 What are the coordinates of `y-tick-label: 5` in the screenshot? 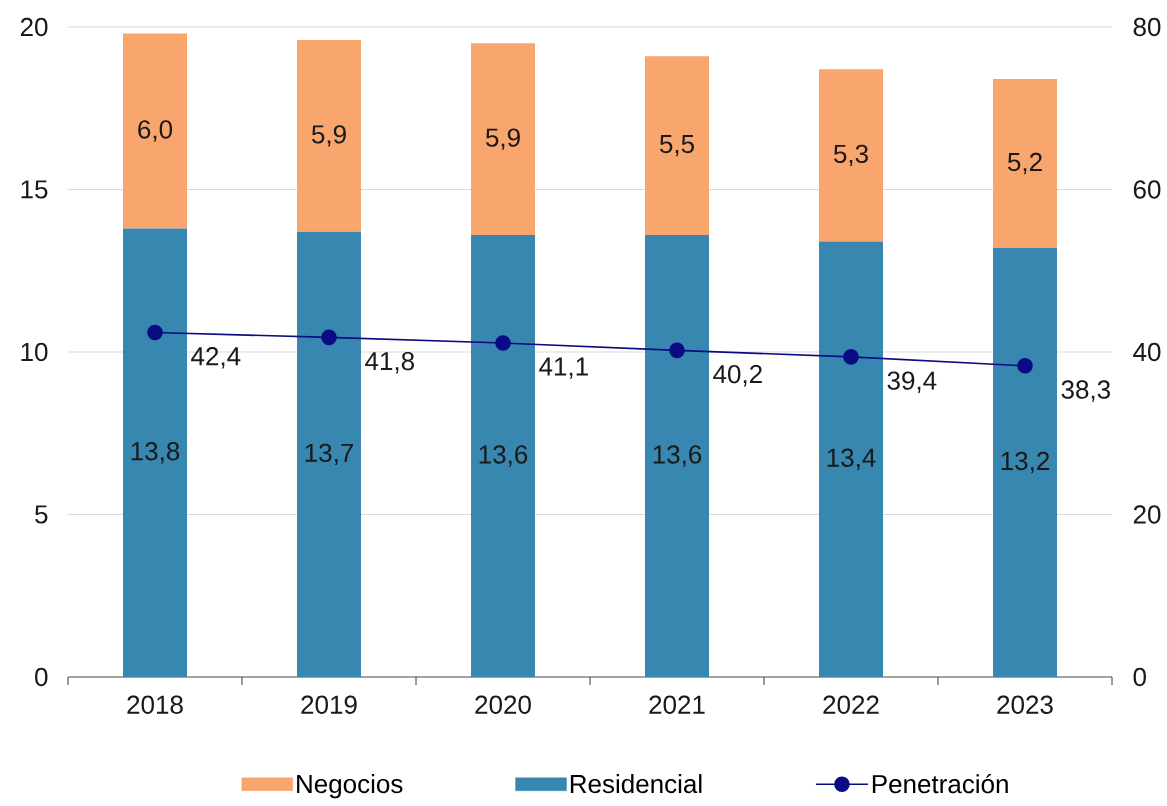 It's located at (41, 514).